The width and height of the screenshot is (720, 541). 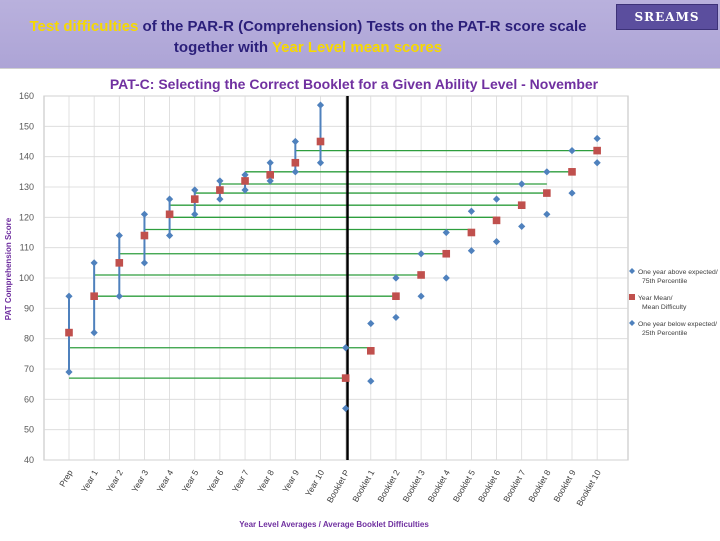 What do you see at coordinates (29, 460) in the screenshot?
I see `y-tick-label: 40` at bounding box center [29, 460].